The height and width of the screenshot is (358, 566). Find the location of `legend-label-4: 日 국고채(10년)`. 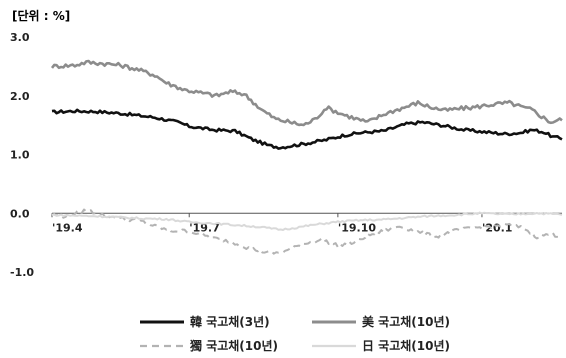

legend-label-4: 日 국고채(10년) is located at coordinates (406, 345).